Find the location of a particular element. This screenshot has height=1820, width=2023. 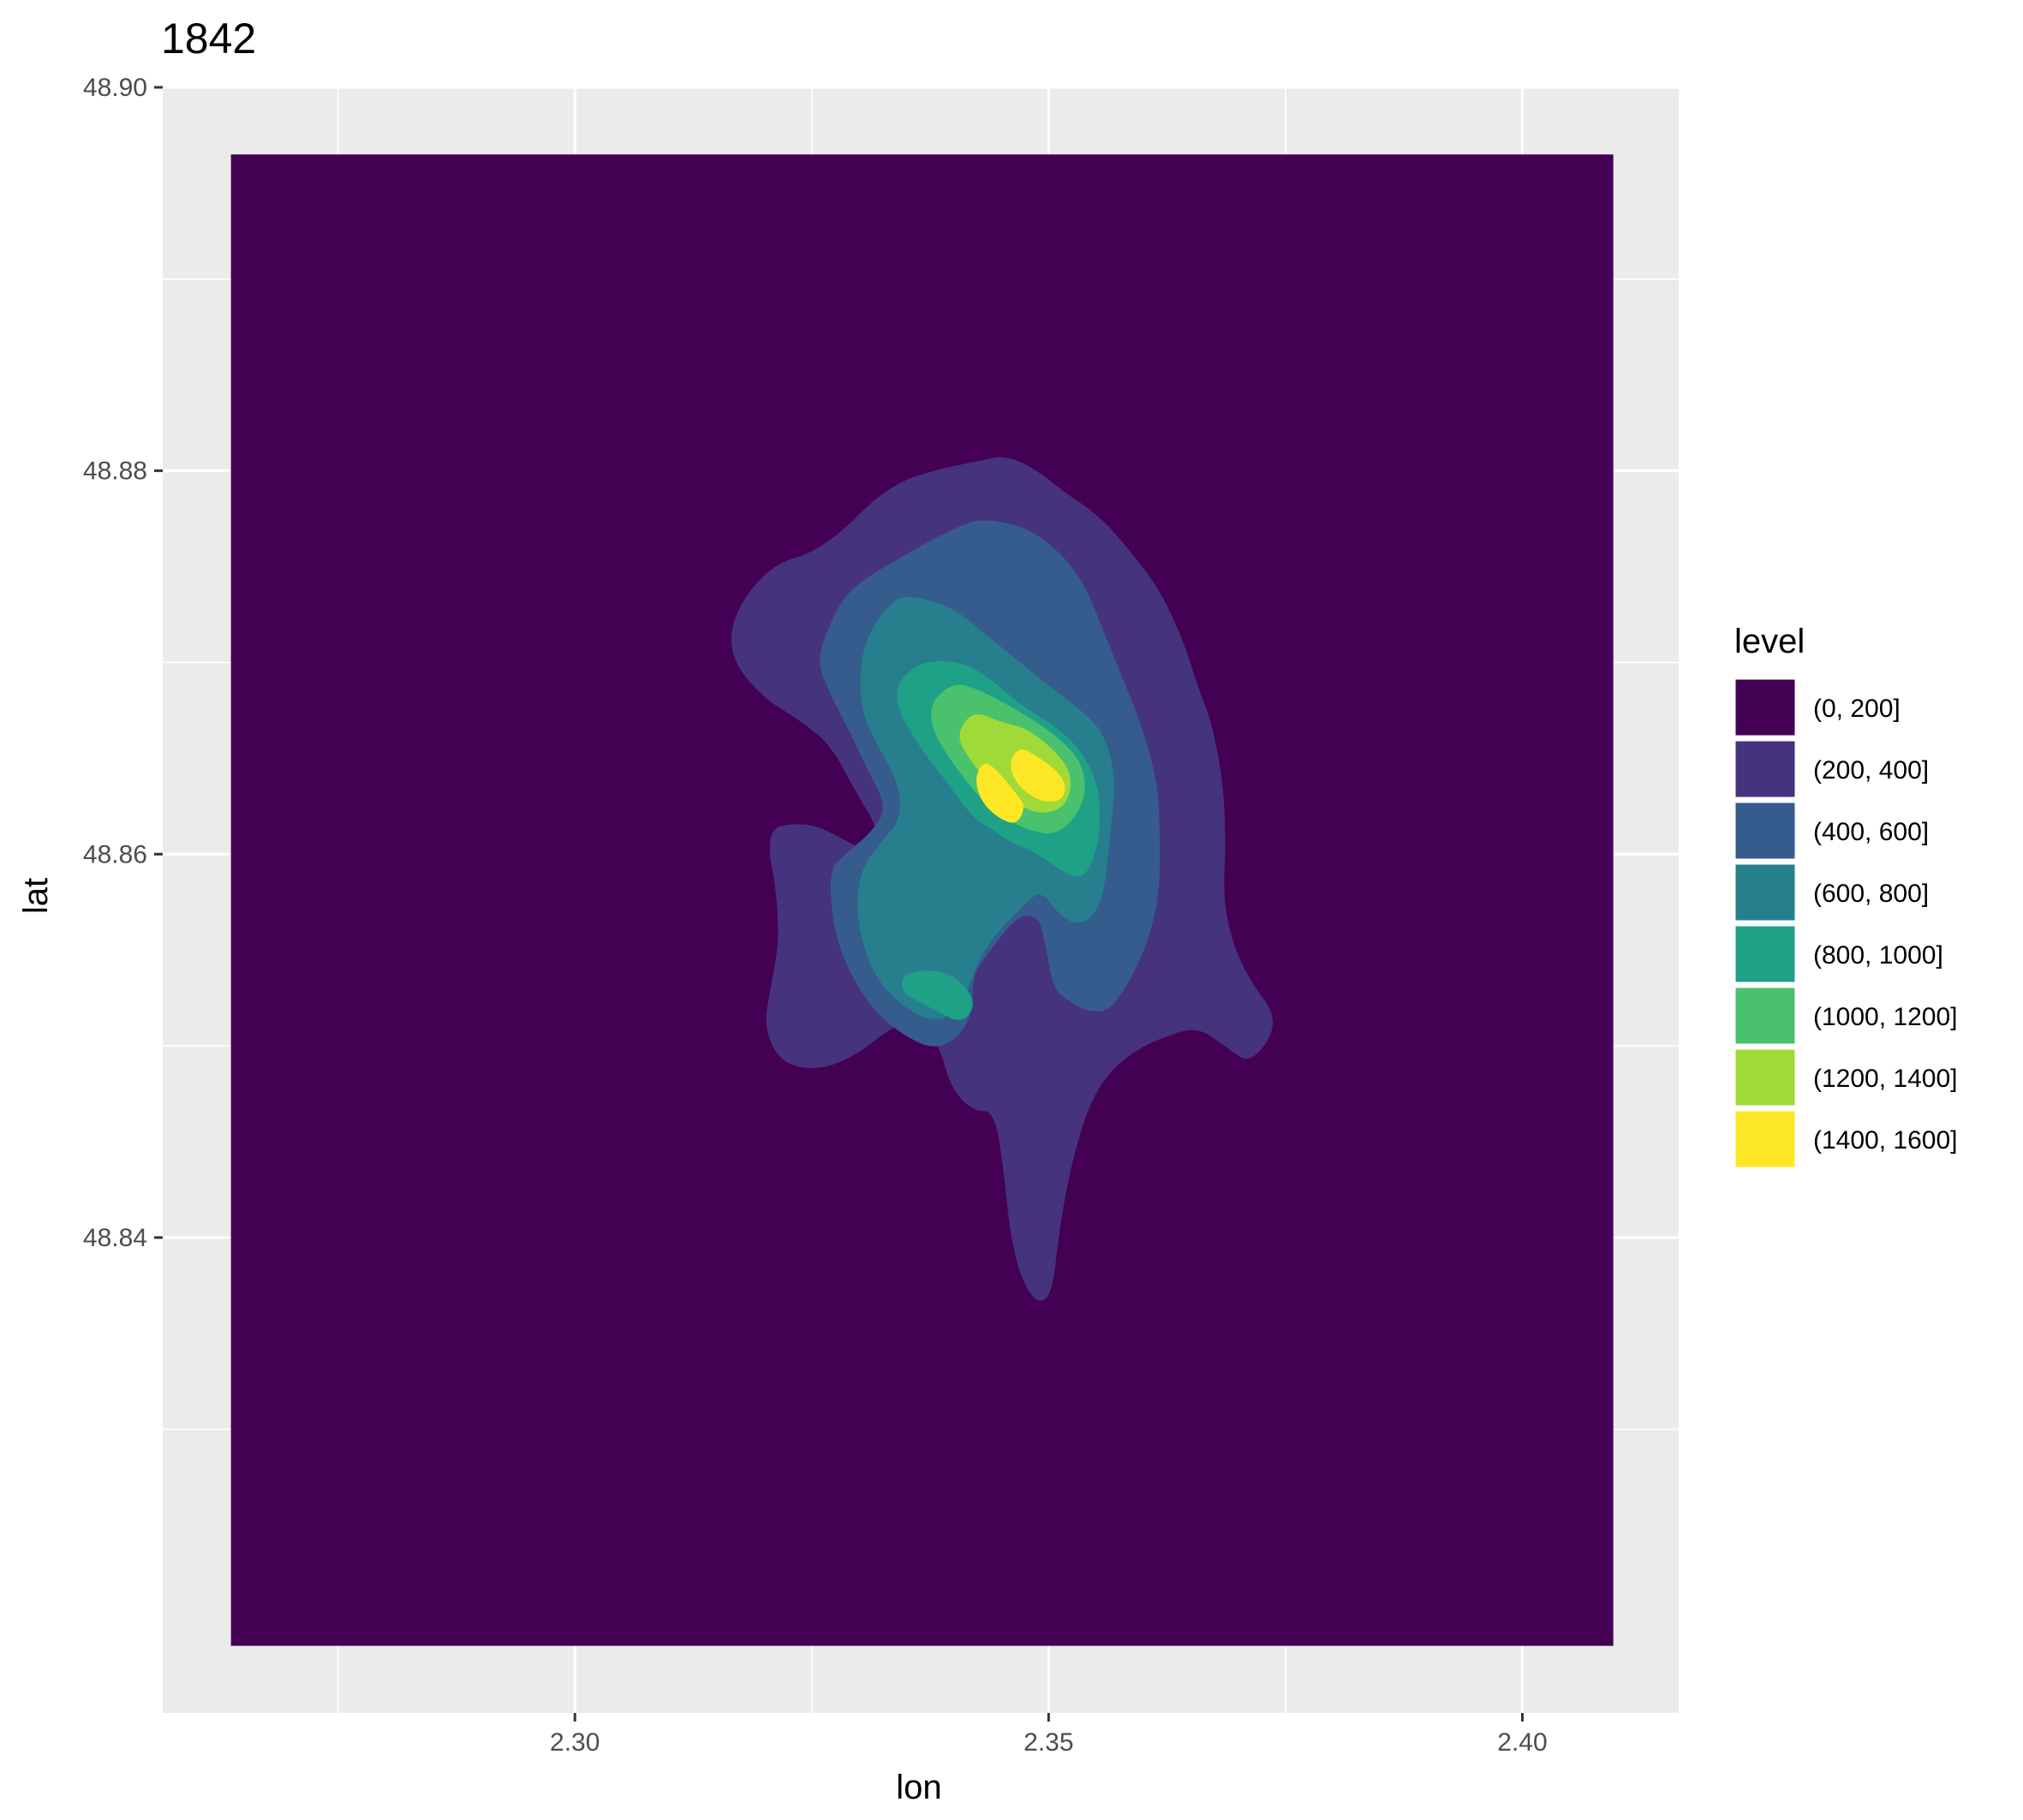

chart-title: 1842 is located at coordinates (208, 39).